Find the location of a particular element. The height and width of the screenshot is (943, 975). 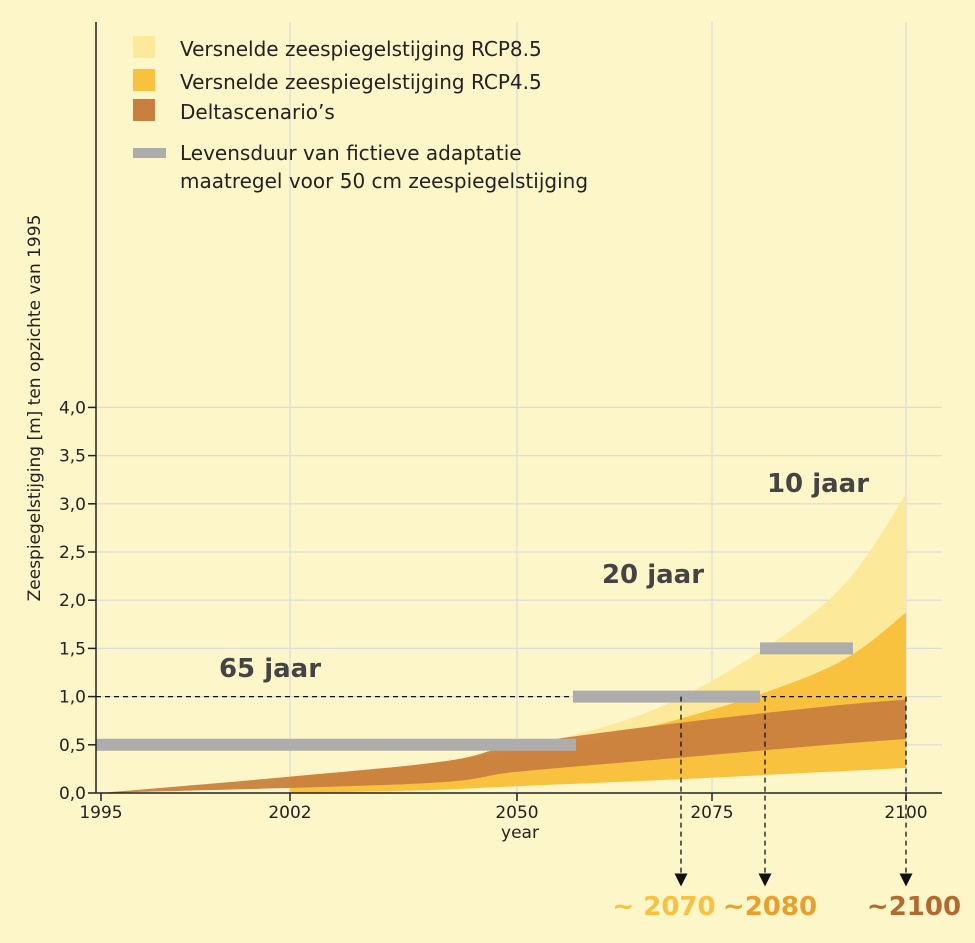

x-tick-label: 2050 is located at coordinates (516, 813).